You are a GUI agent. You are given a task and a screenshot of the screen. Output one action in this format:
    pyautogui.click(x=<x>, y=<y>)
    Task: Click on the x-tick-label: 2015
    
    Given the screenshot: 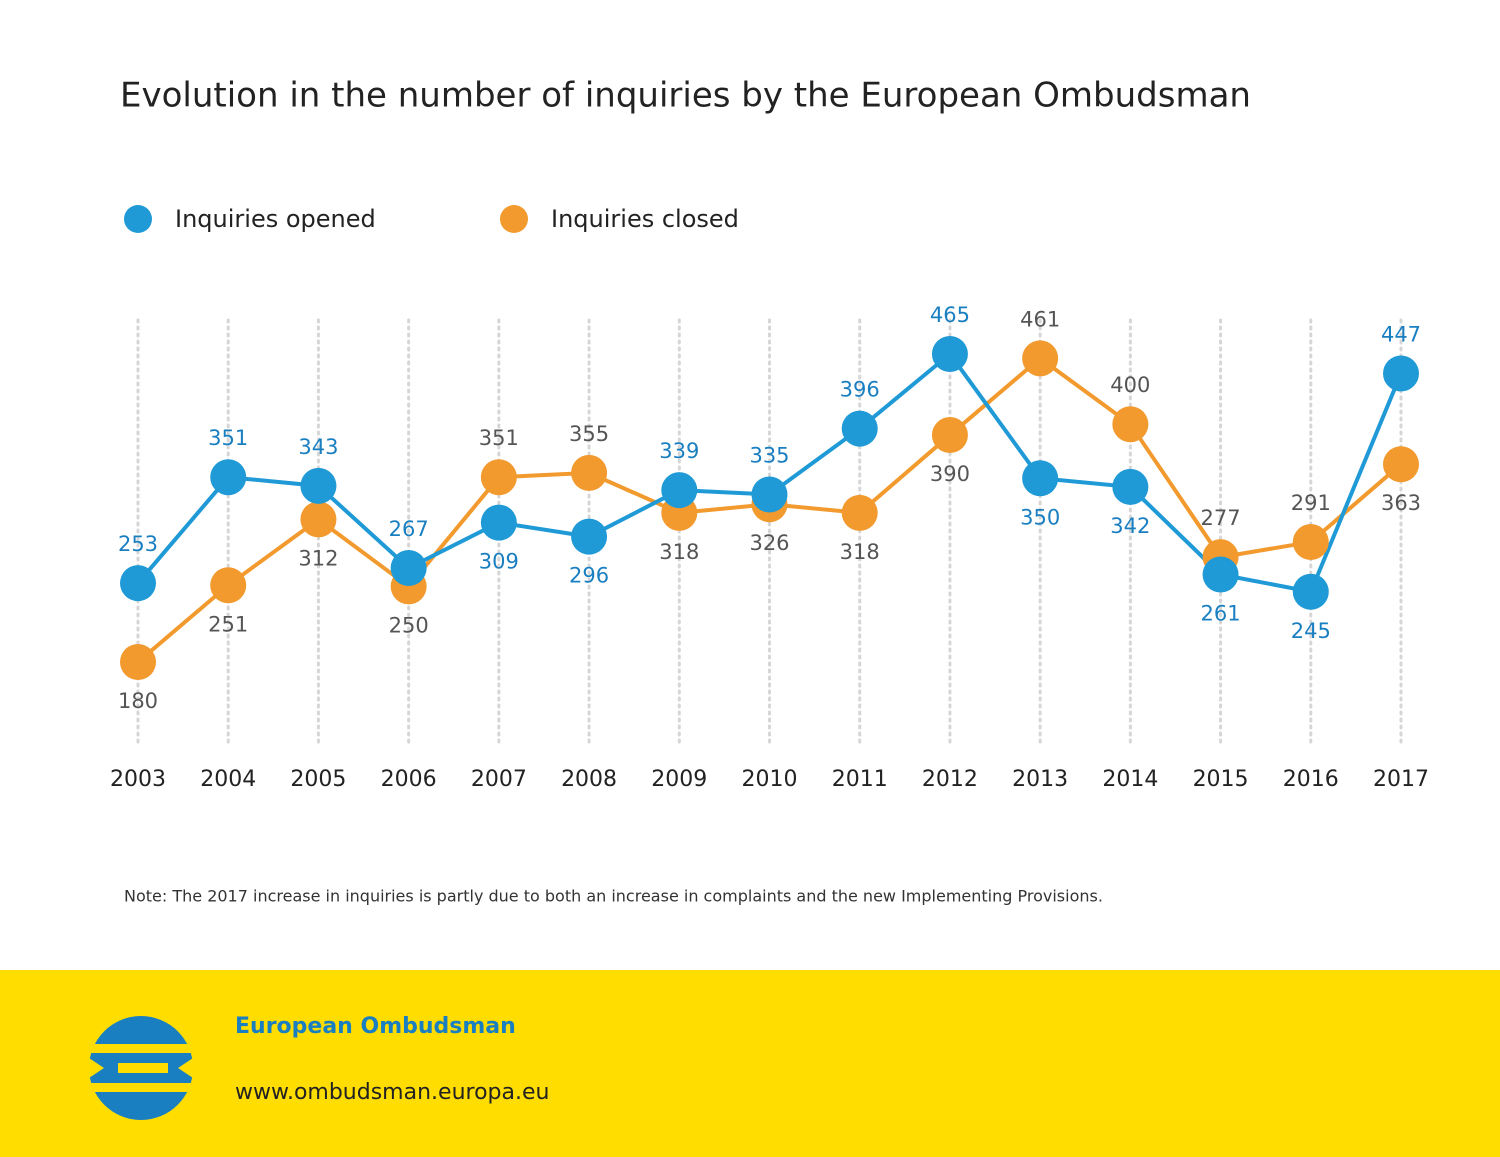 What is the action you would take?
    pyautogui.click(x=1221, y=779)
    